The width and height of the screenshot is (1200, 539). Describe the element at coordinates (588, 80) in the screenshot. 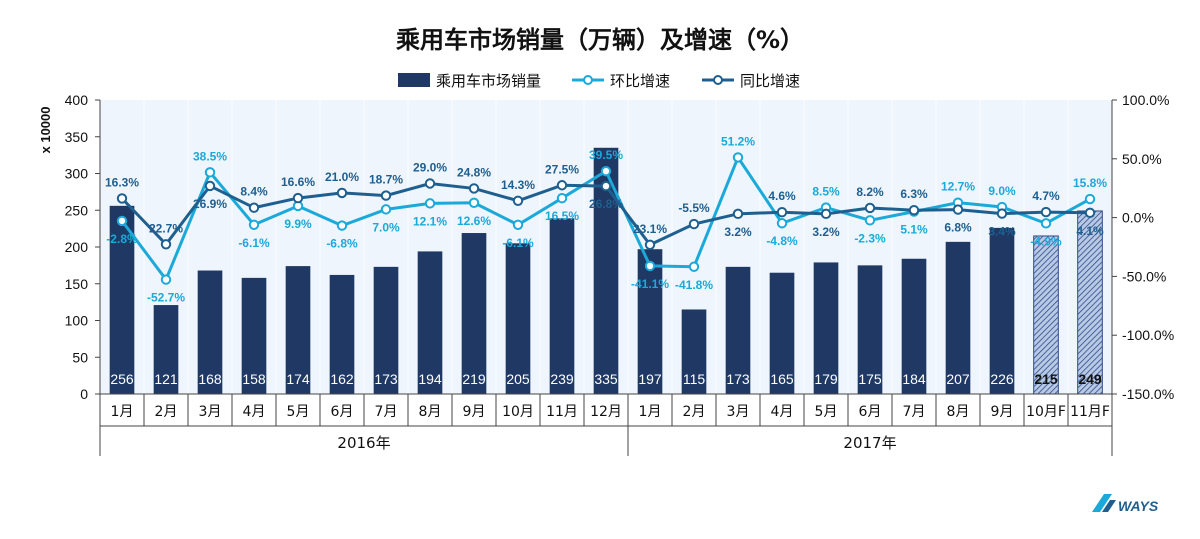

I see `legend-mom-marker` at that location.